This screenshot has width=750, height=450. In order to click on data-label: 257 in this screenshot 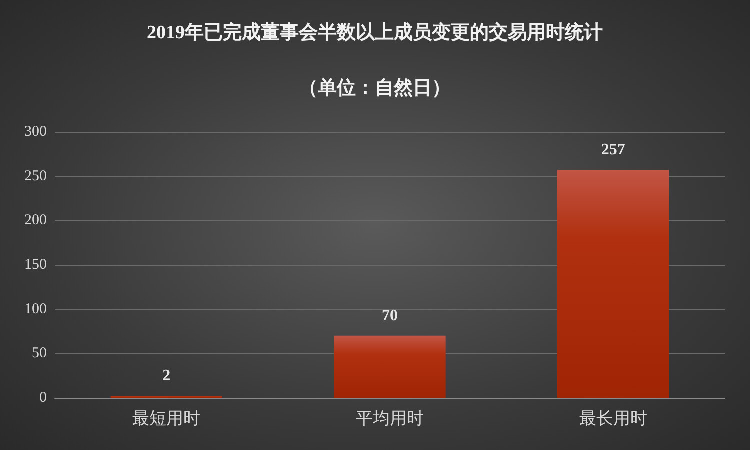, I will do `click(613, 150)`.